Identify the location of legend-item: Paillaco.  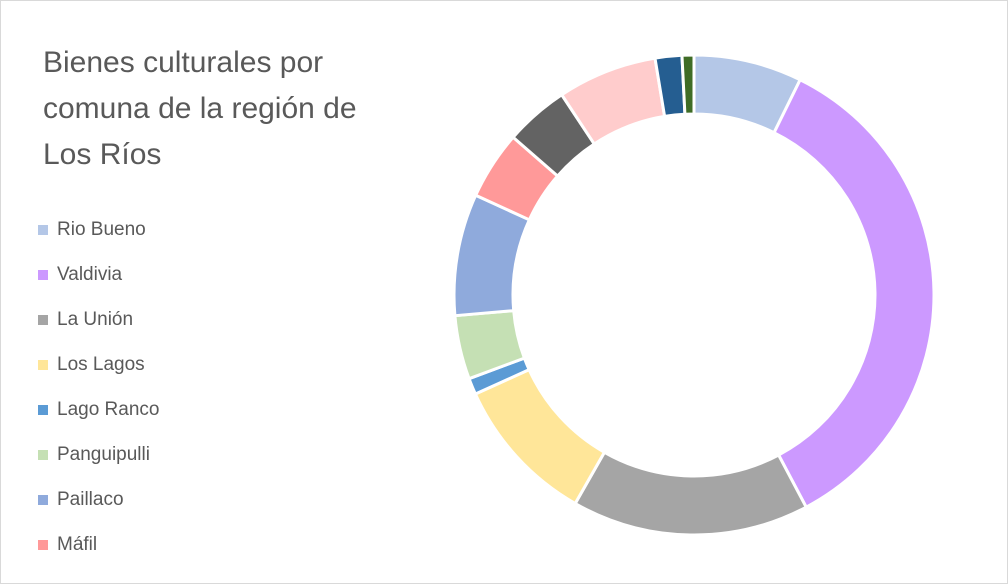
(98, 499).